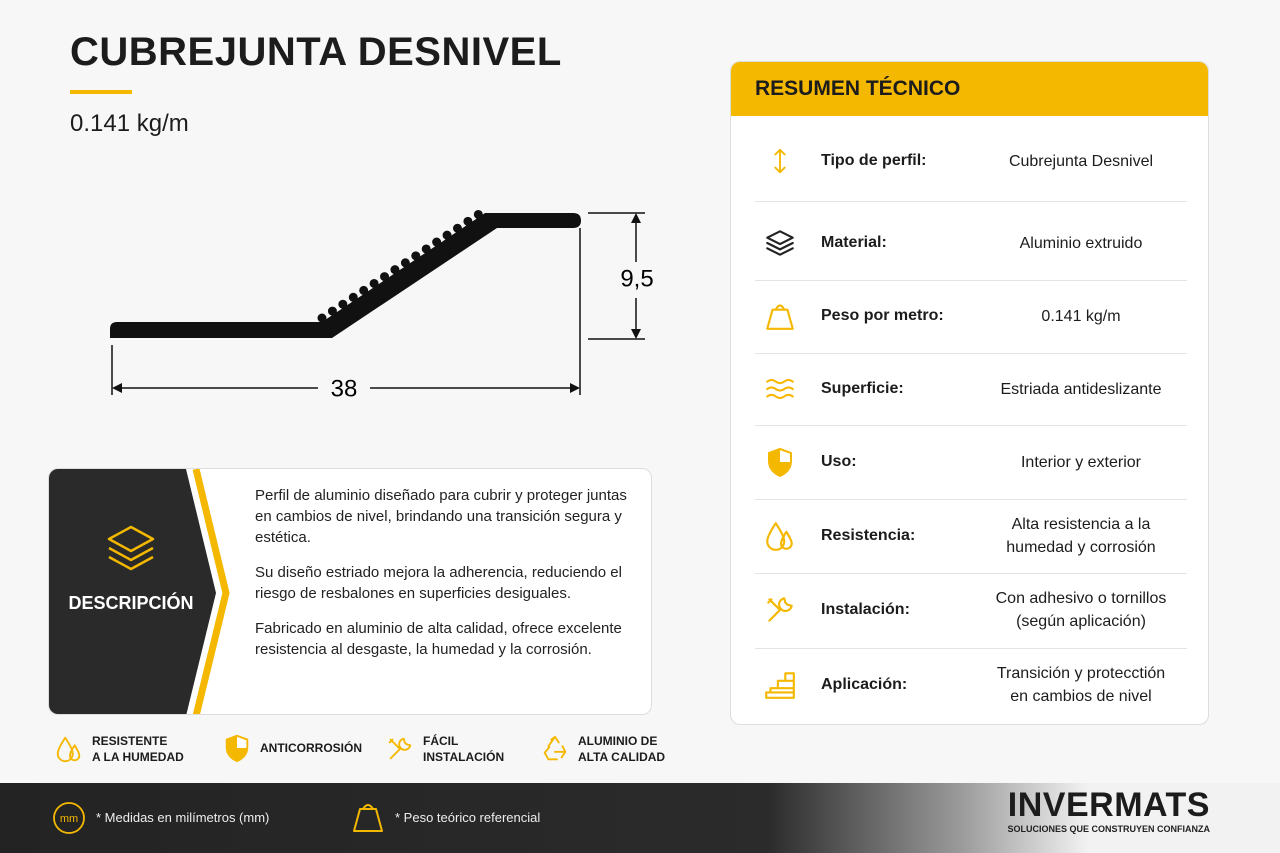  Describe the element at coordinates (441, 741) in the screenshot. I see `feature-label-line: FÁCIL` at that location.